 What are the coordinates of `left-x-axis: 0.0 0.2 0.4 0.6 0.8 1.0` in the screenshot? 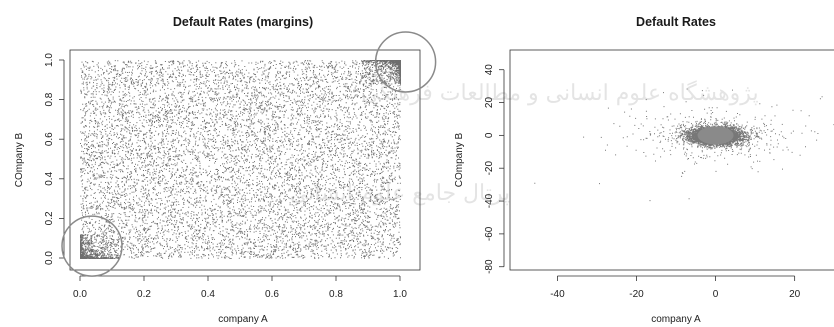 It's located at (240, 287).